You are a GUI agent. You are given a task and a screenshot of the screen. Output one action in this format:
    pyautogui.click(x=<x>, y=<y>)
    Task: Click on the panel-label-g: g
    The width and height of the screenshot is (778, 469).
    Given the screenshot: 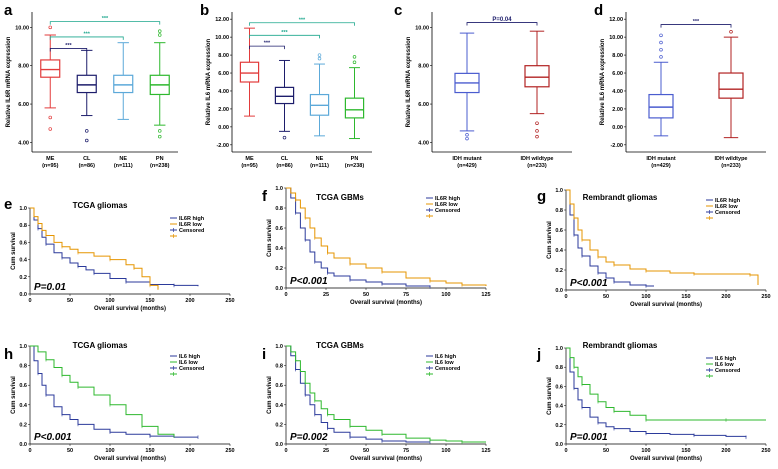 What is the action you would take?
    pyautogui.click(x=541, y=196)
    